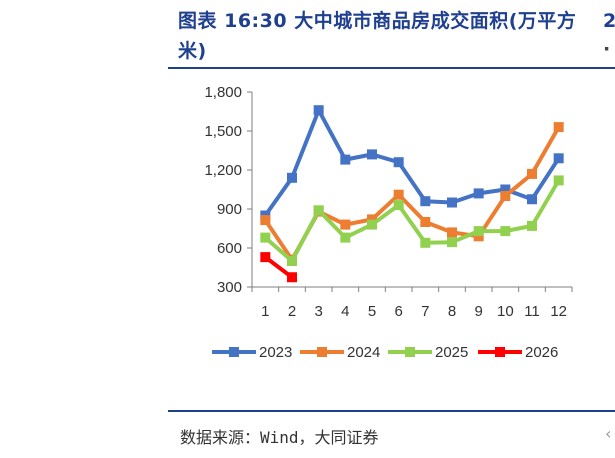  What do you see at coordinates (391, 411) in the screenshot?
I see `source-rule` at bounding box center [391, 411].